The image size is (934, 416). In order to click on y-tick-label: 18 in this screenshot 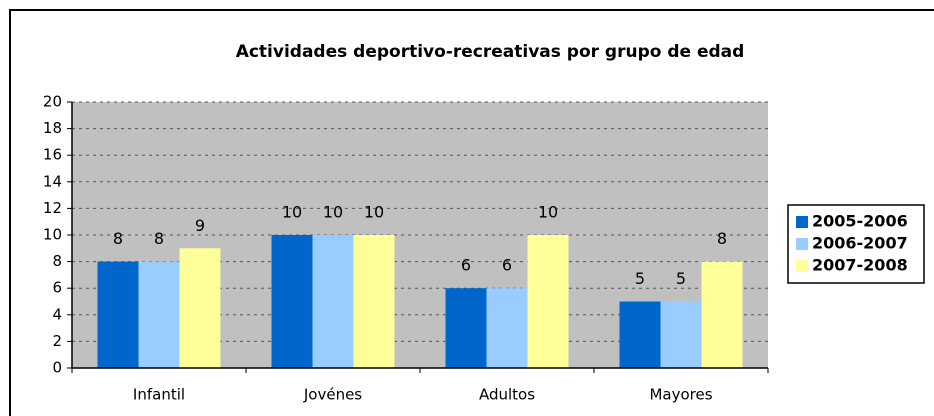, I will do `click(52, 128)`.